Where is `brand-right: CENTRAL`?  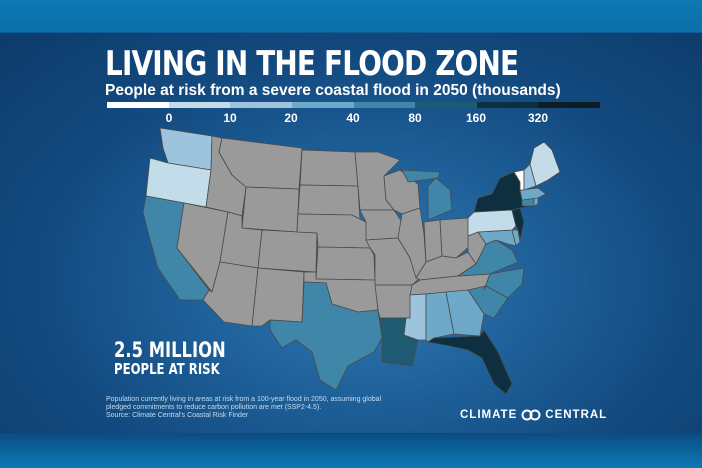 brand-right: CENTRAL is located at coordinates (576, 415).